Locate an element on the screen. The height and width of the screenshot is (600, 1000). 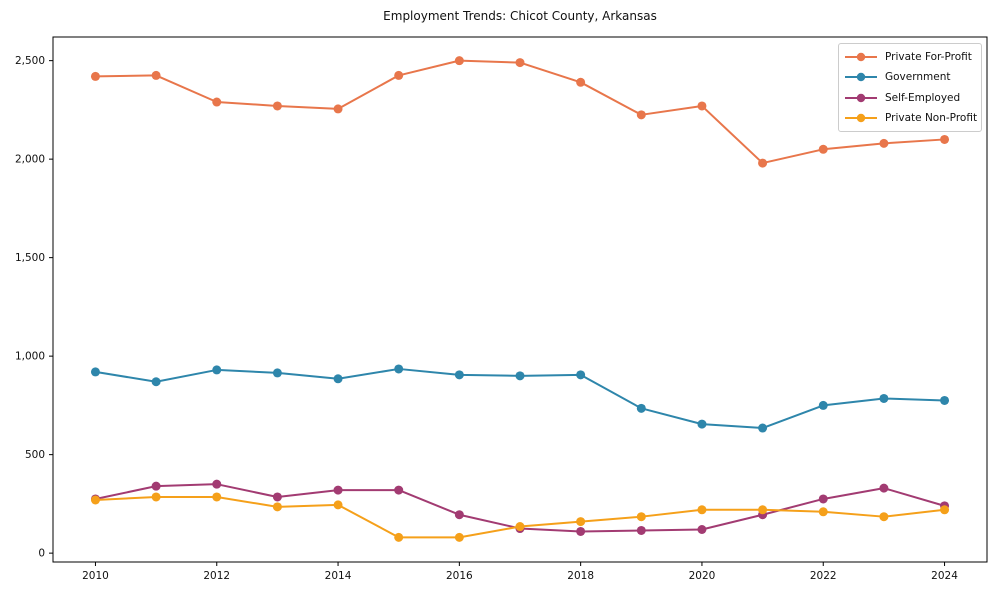
x-tick-label: 2024 is located at coordinates (944, 576).